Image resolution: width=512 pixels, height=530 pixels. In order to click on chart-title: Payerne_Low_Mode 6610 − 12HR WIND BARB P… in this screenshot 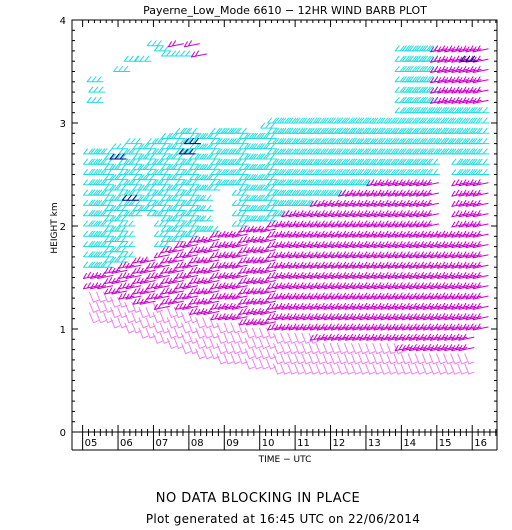, I will do `click(285, 10)`.